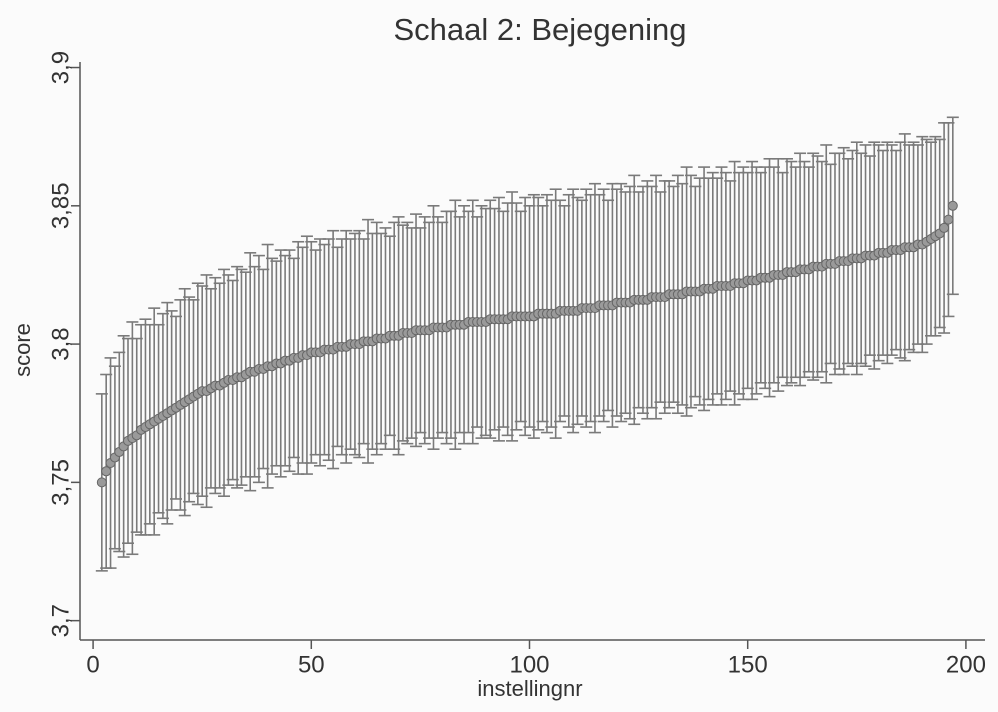 The width and height of the screenshot is (998, 712). I want to click on x-axis-label: instellingnr, so click(529, 688).